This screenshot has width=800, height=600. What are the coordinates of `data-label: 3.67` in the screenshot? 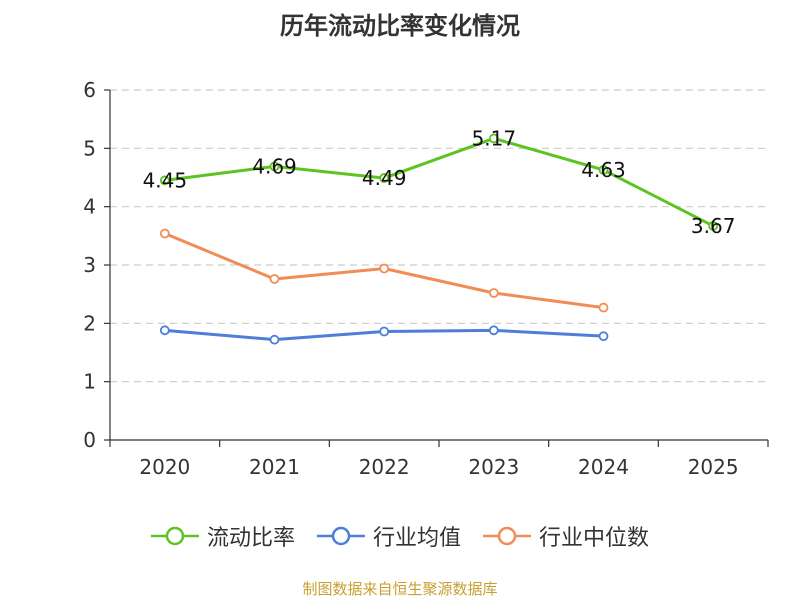 It's located at (713, 226).